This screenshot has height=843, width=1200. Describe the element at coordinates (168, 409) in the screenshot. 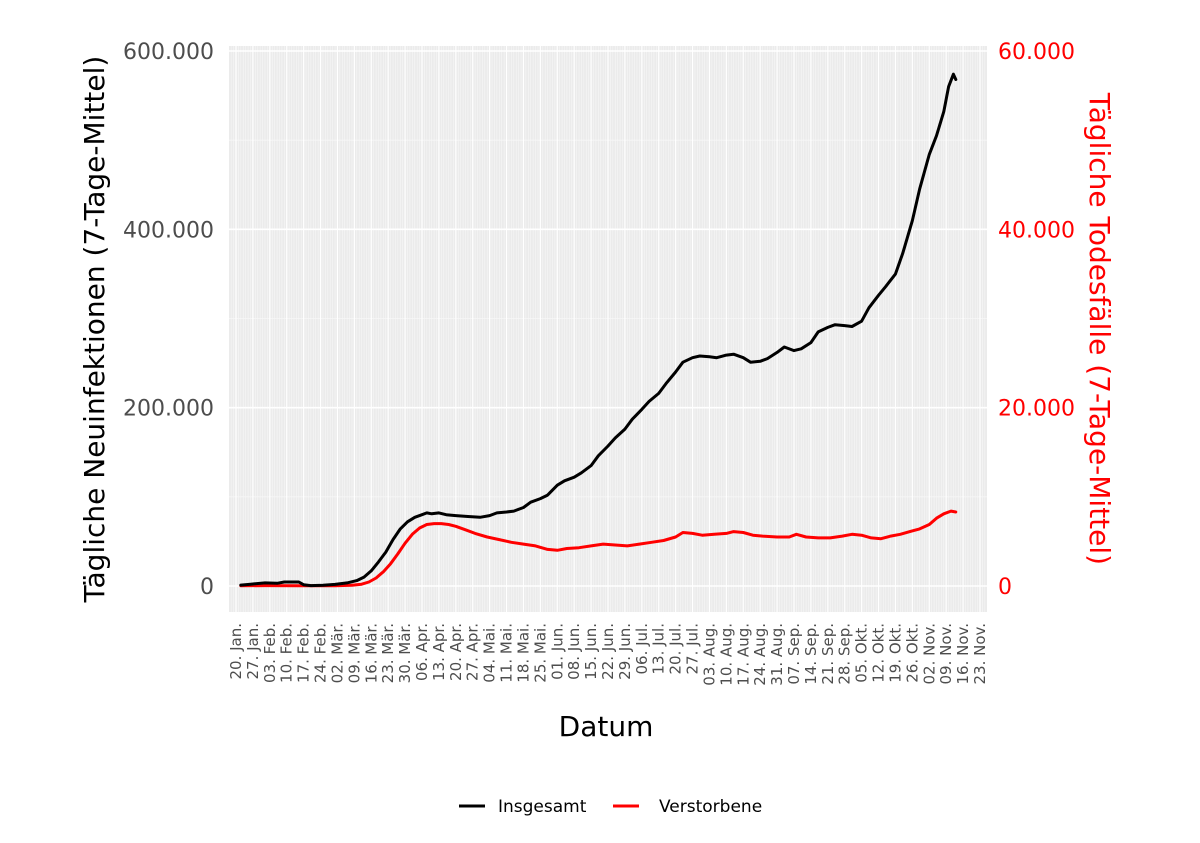

I see `y-tick-left: 200.000` at that location.